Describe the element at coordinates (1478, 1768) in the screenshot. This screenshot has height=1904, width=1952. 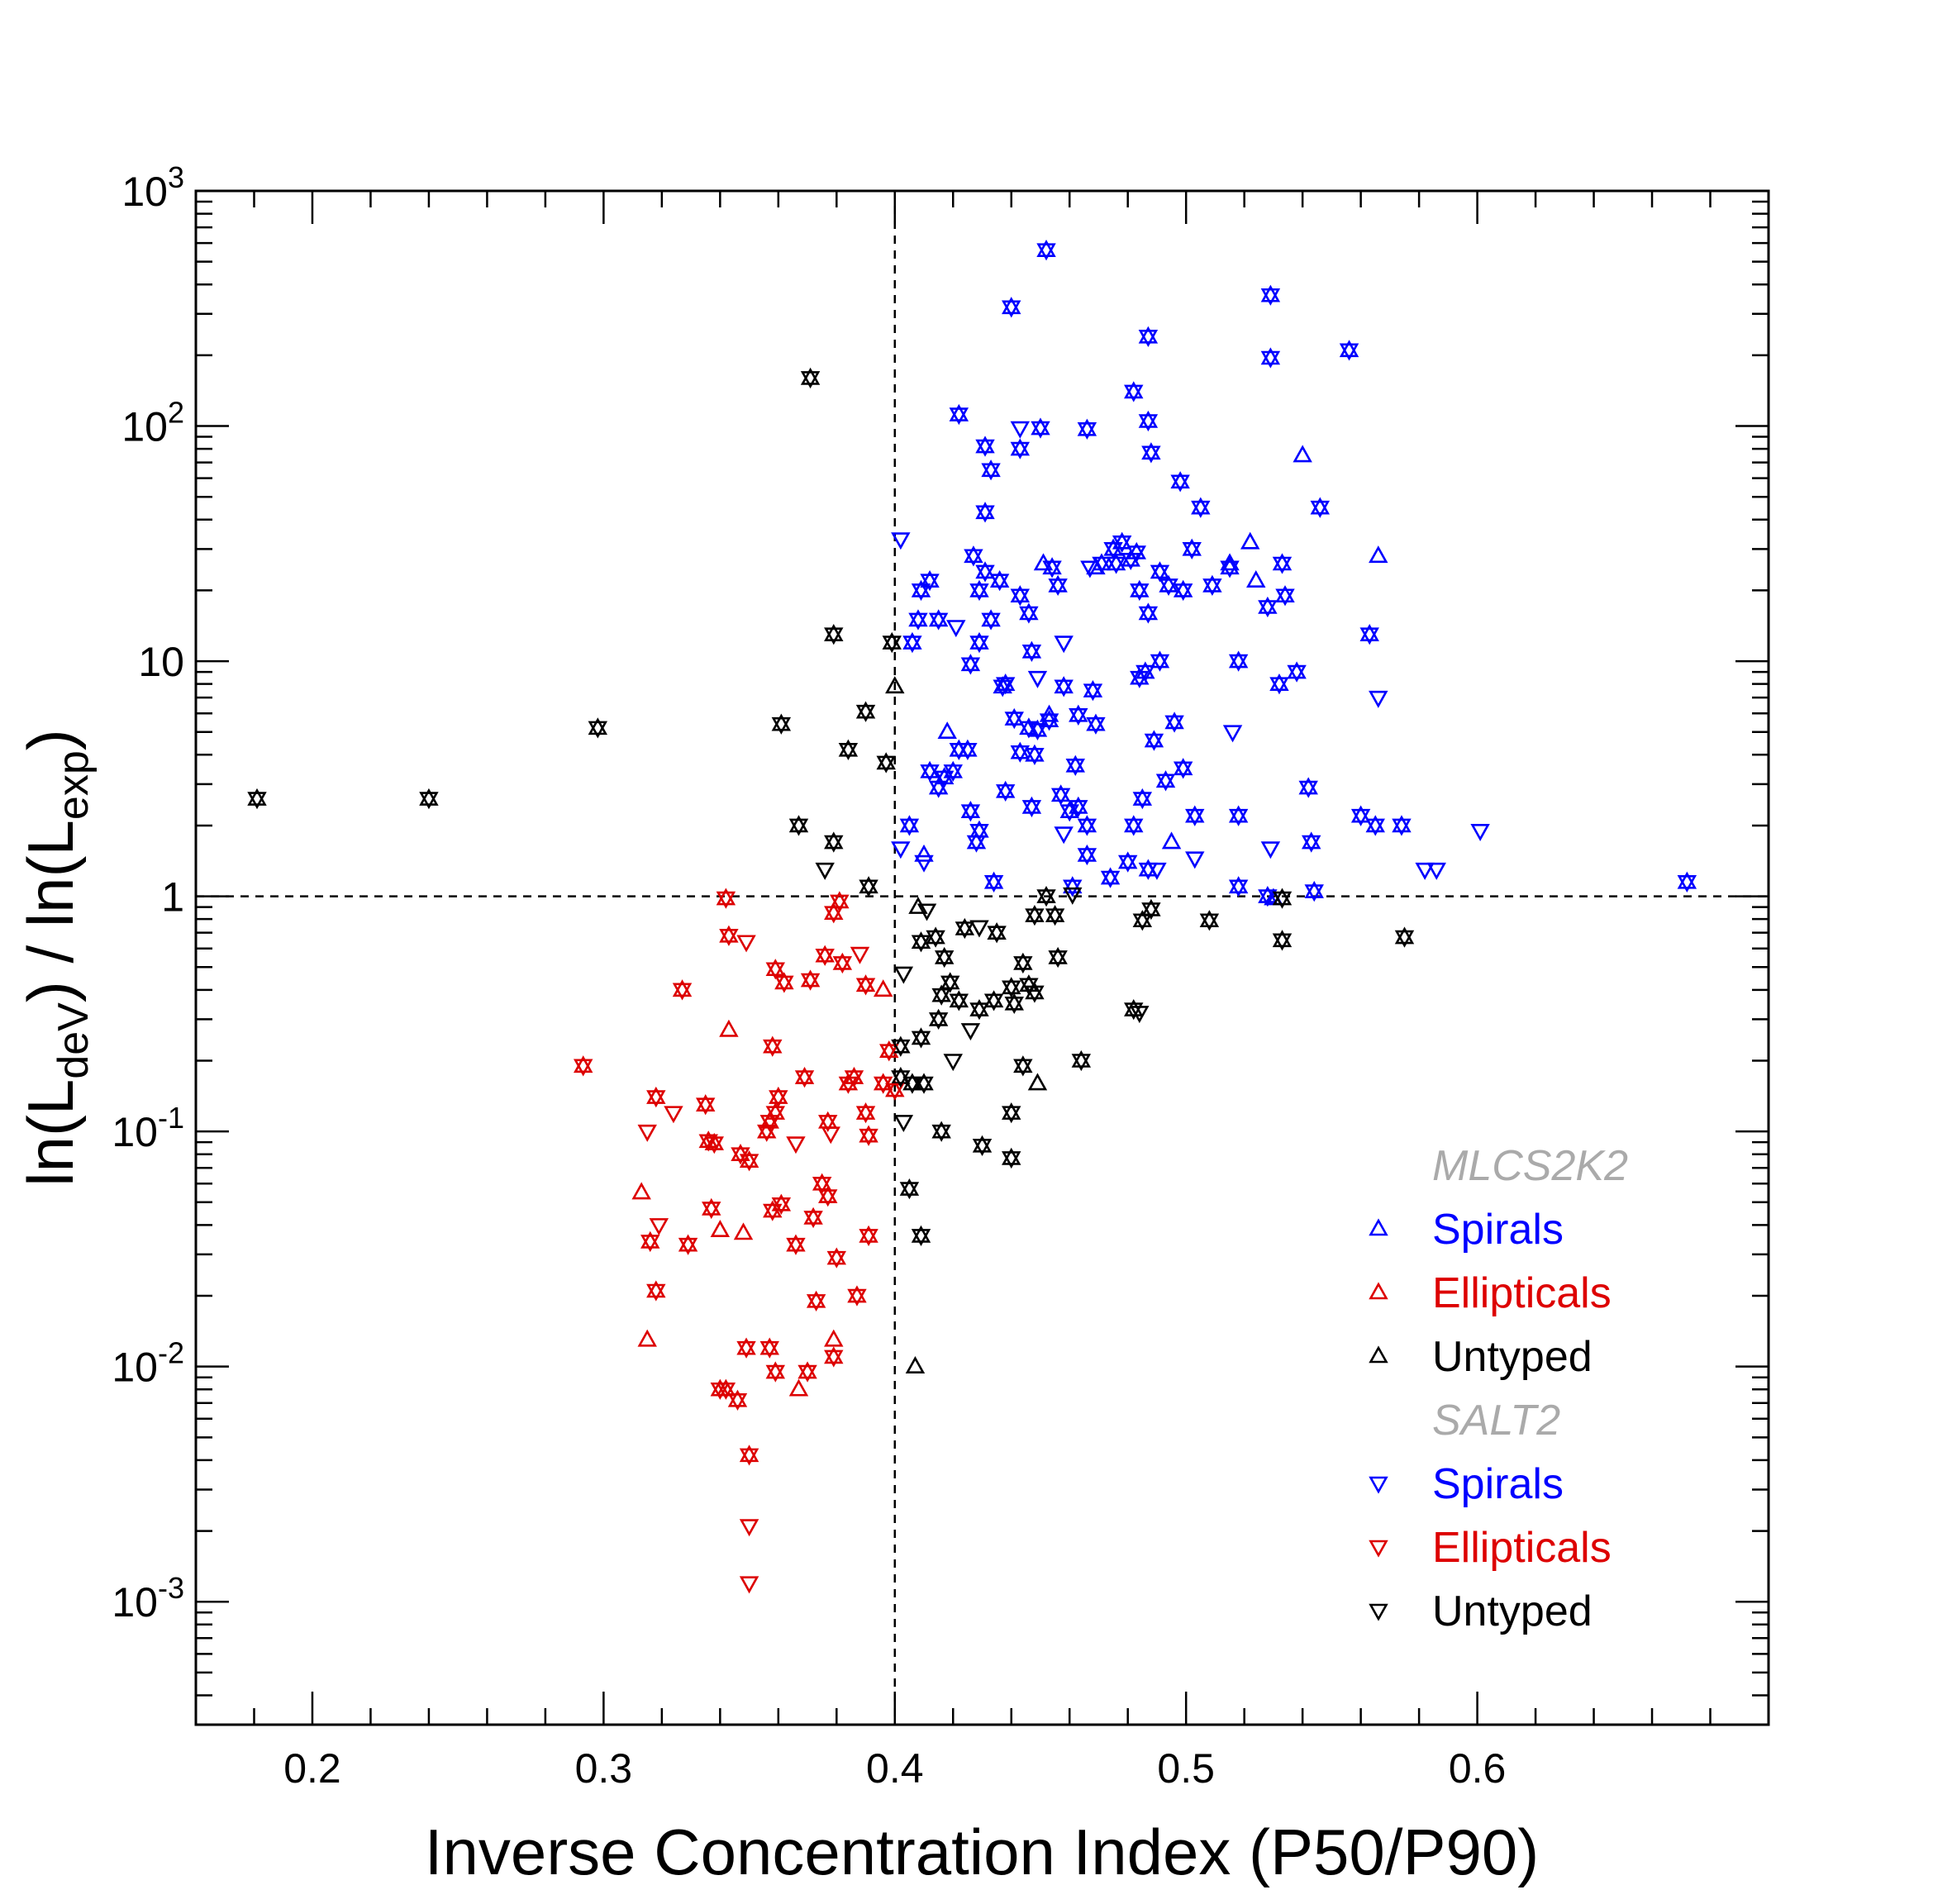
I see `x-tick-label: 0.6` at that location.